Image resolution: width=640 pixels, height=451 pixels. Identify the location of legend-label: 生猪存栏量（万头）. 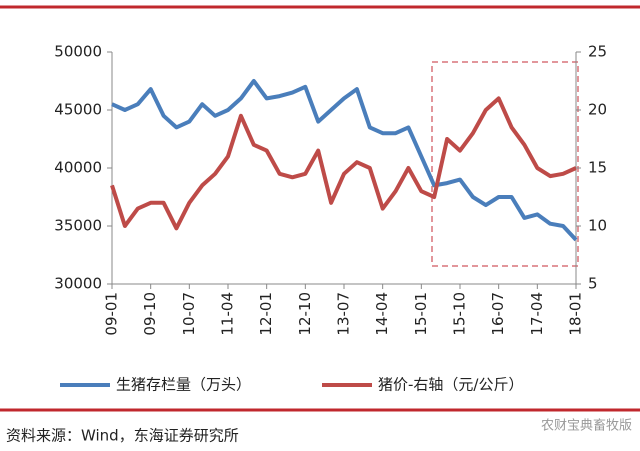
(183, 385).